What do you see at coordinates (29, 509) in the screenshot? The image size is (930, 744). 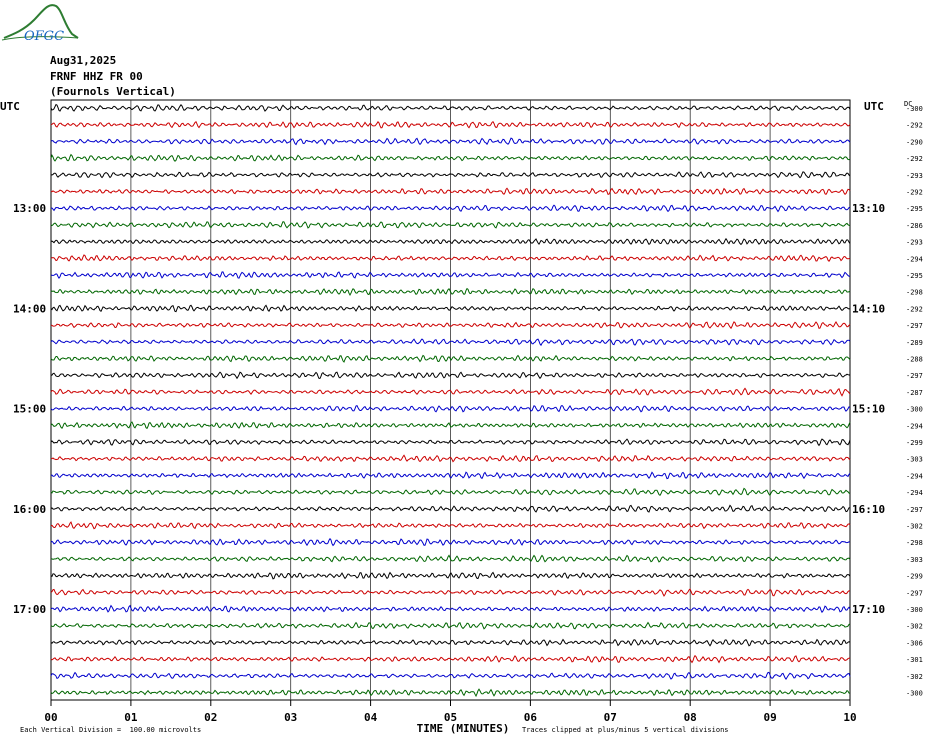 I see `left-hour-label: 16:00` at bounding box center [29, 509].